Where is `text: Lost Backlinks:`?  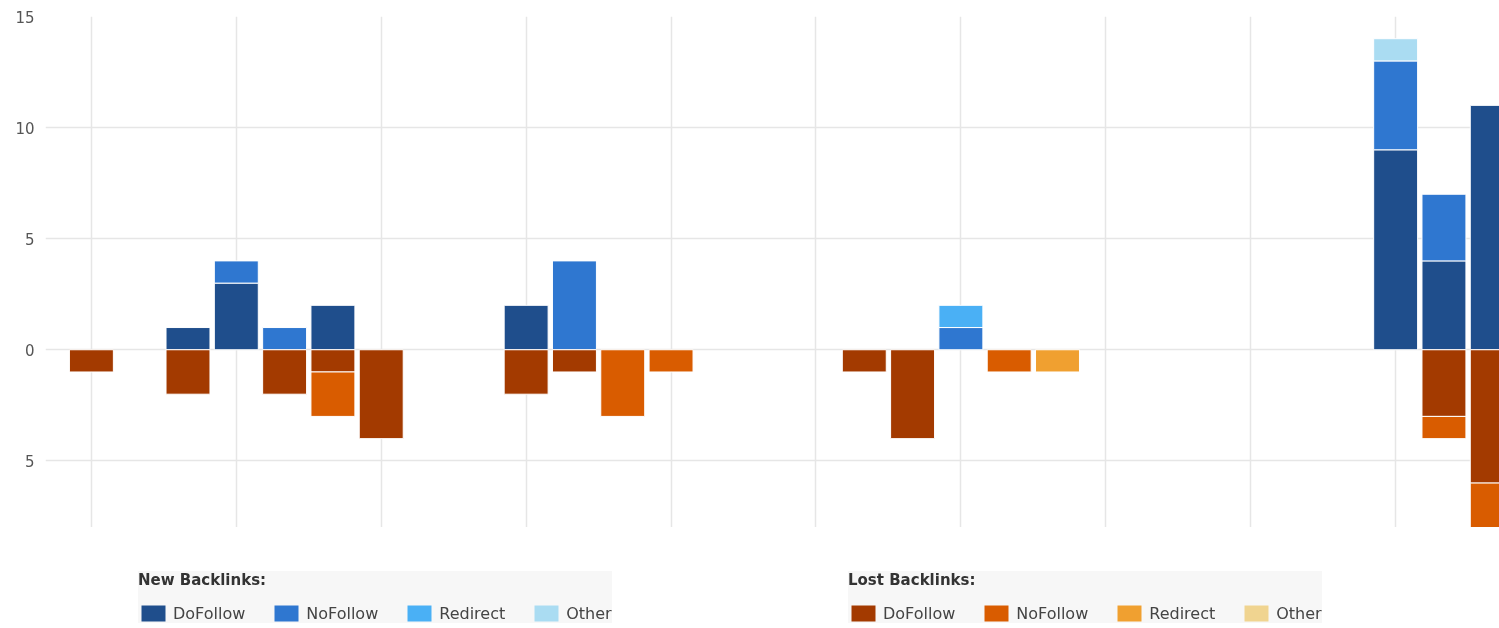 text: Lost Backlinks: is located at coordinates (912, 580).